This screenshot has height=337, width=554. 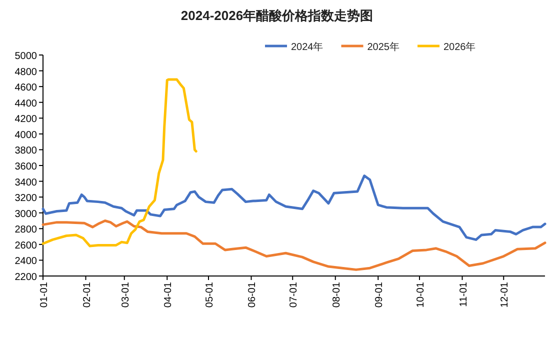 I want to click on y-tick-label: 4600, so click(x=26, y=88).